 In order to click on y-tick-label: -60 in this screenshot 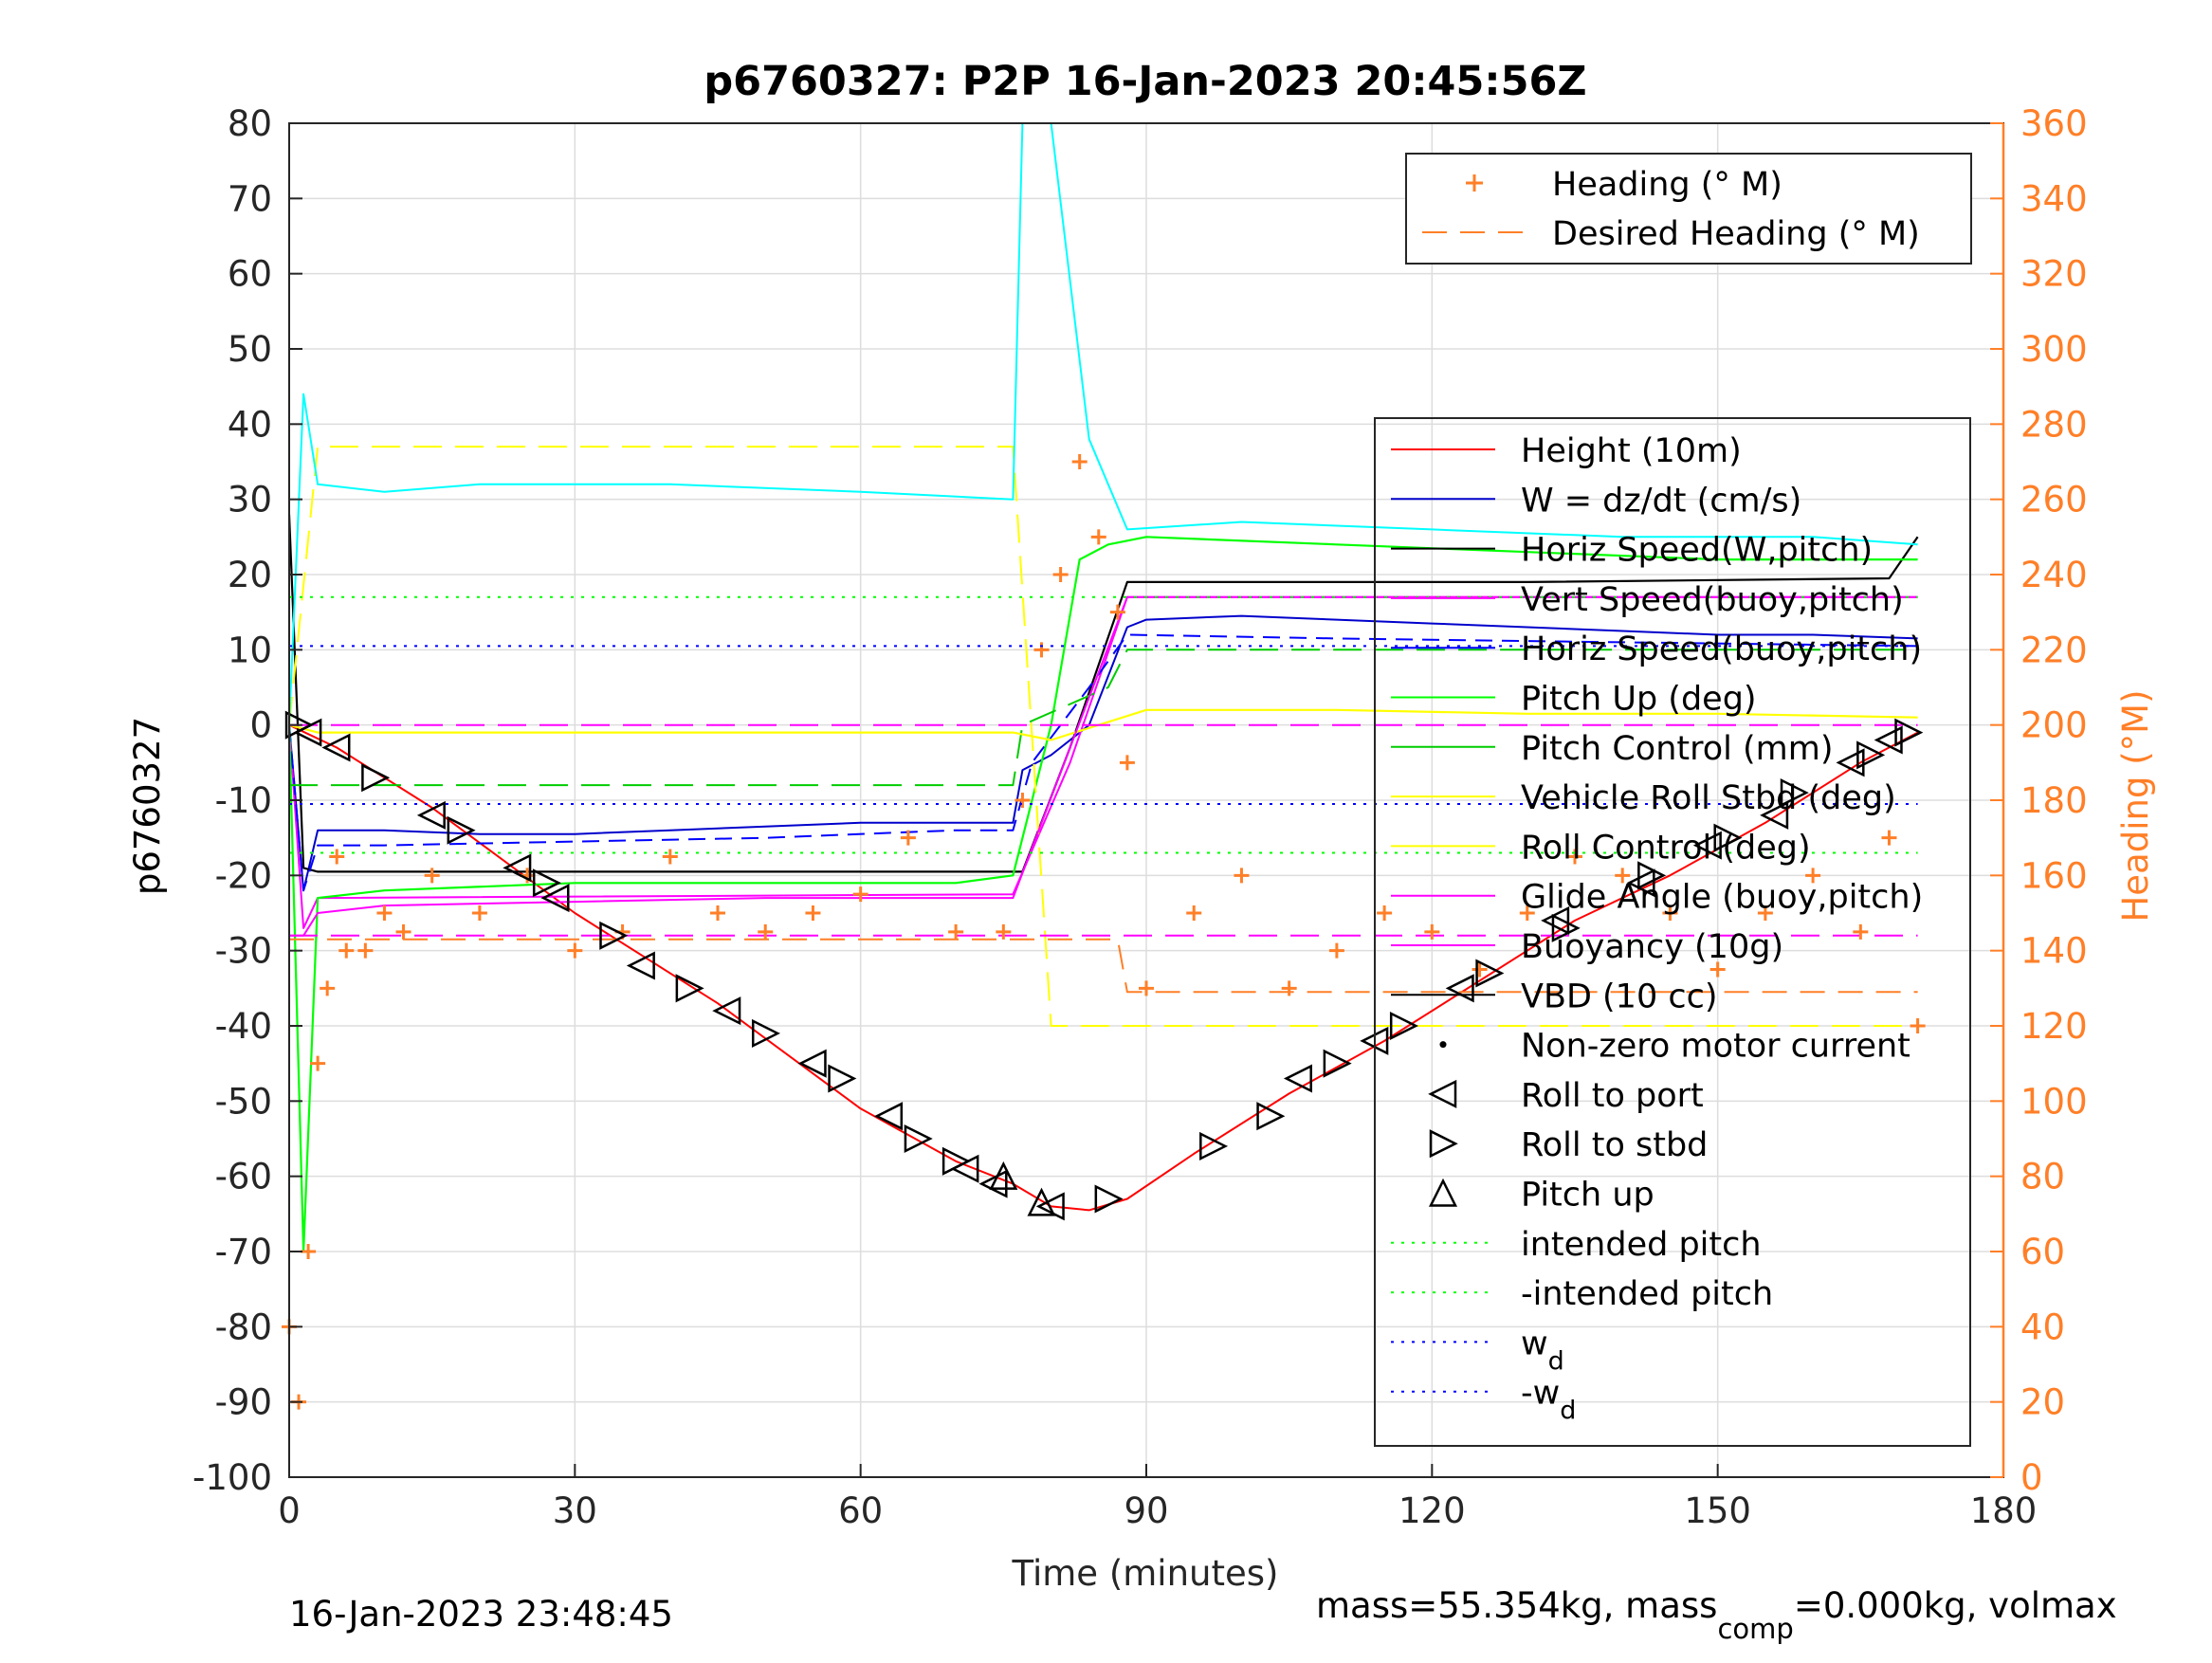, I will do `click(243, 1177)`.